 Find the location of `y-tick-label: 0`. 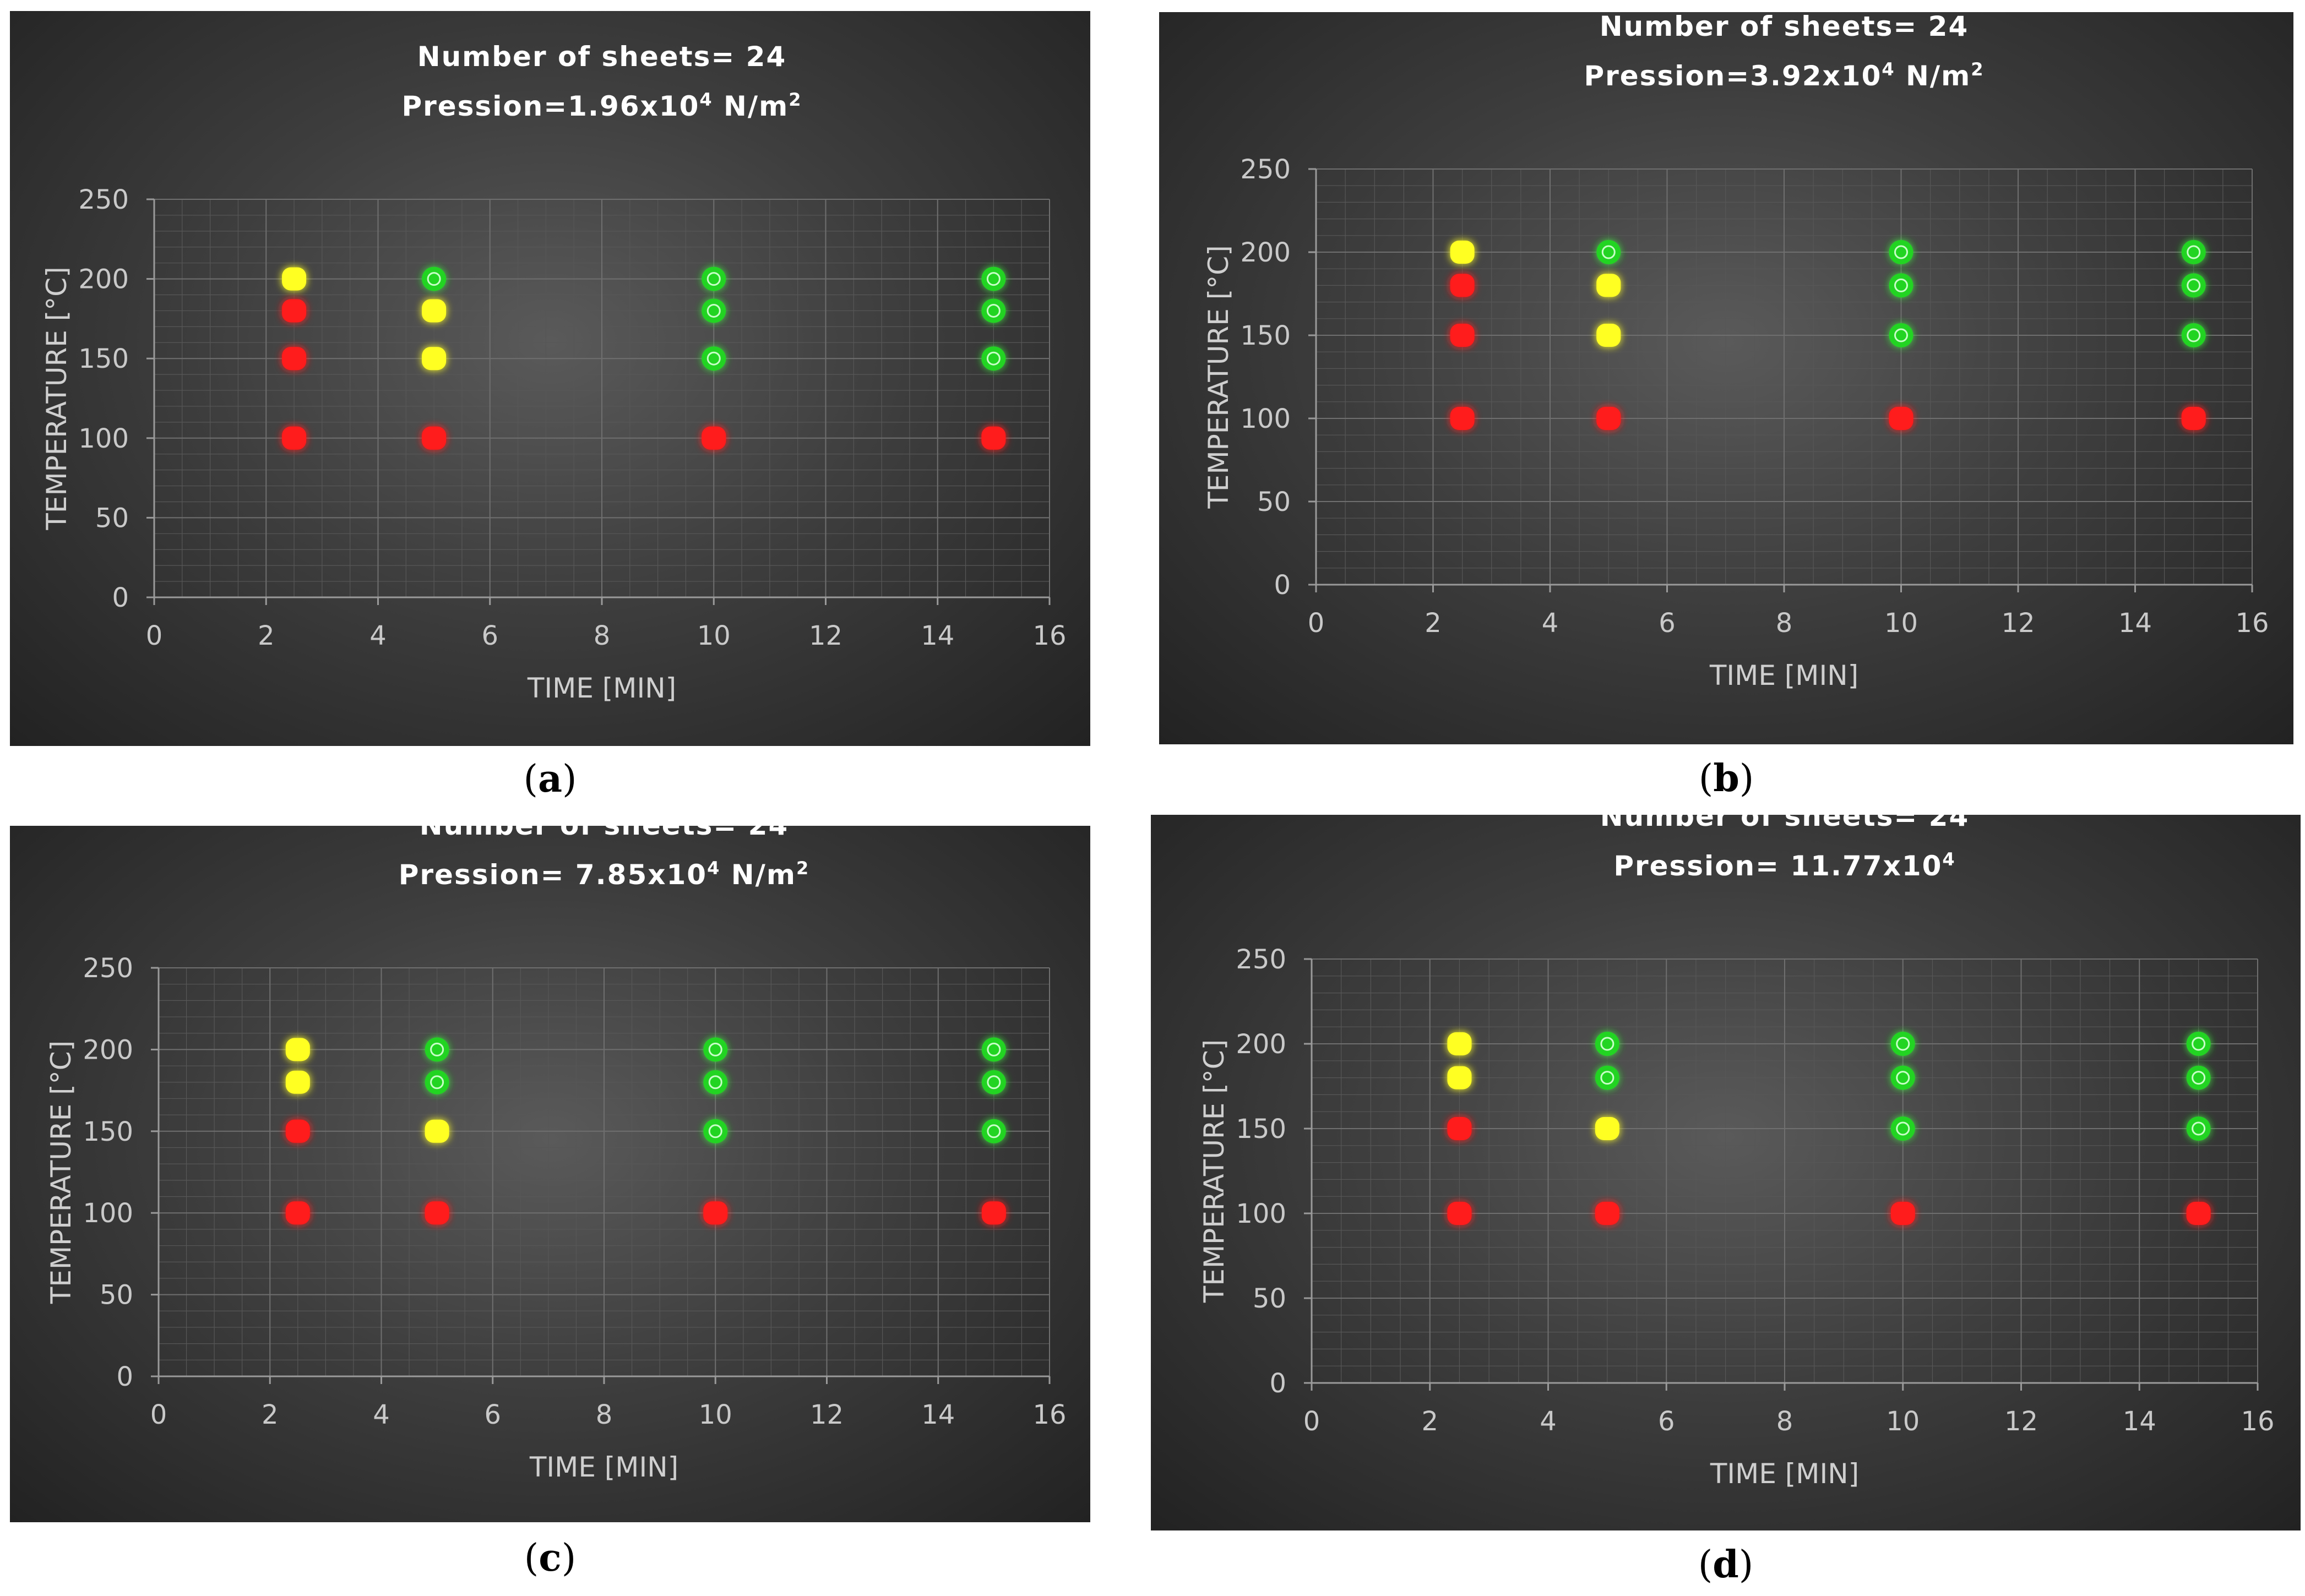

y-tick-label: 0 is located at coordinates (1282, 585).